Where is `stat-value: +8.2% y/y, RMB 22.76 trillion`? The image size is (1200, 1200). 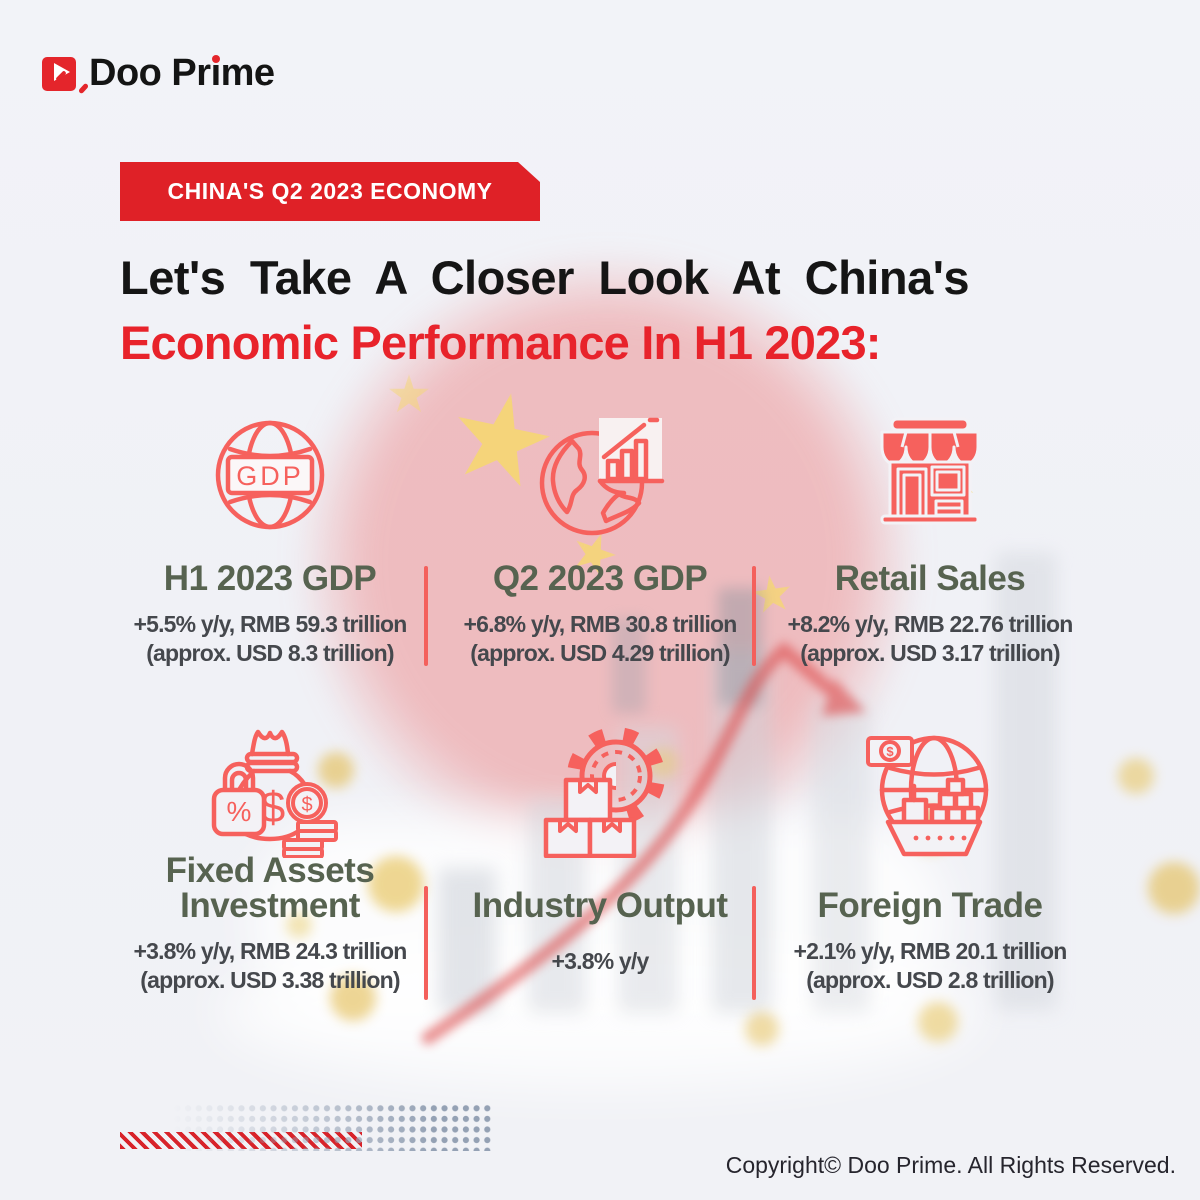
stat-value: +8.2% y/y, RMB 22.76 trillion is located at coordinates (930, 624).